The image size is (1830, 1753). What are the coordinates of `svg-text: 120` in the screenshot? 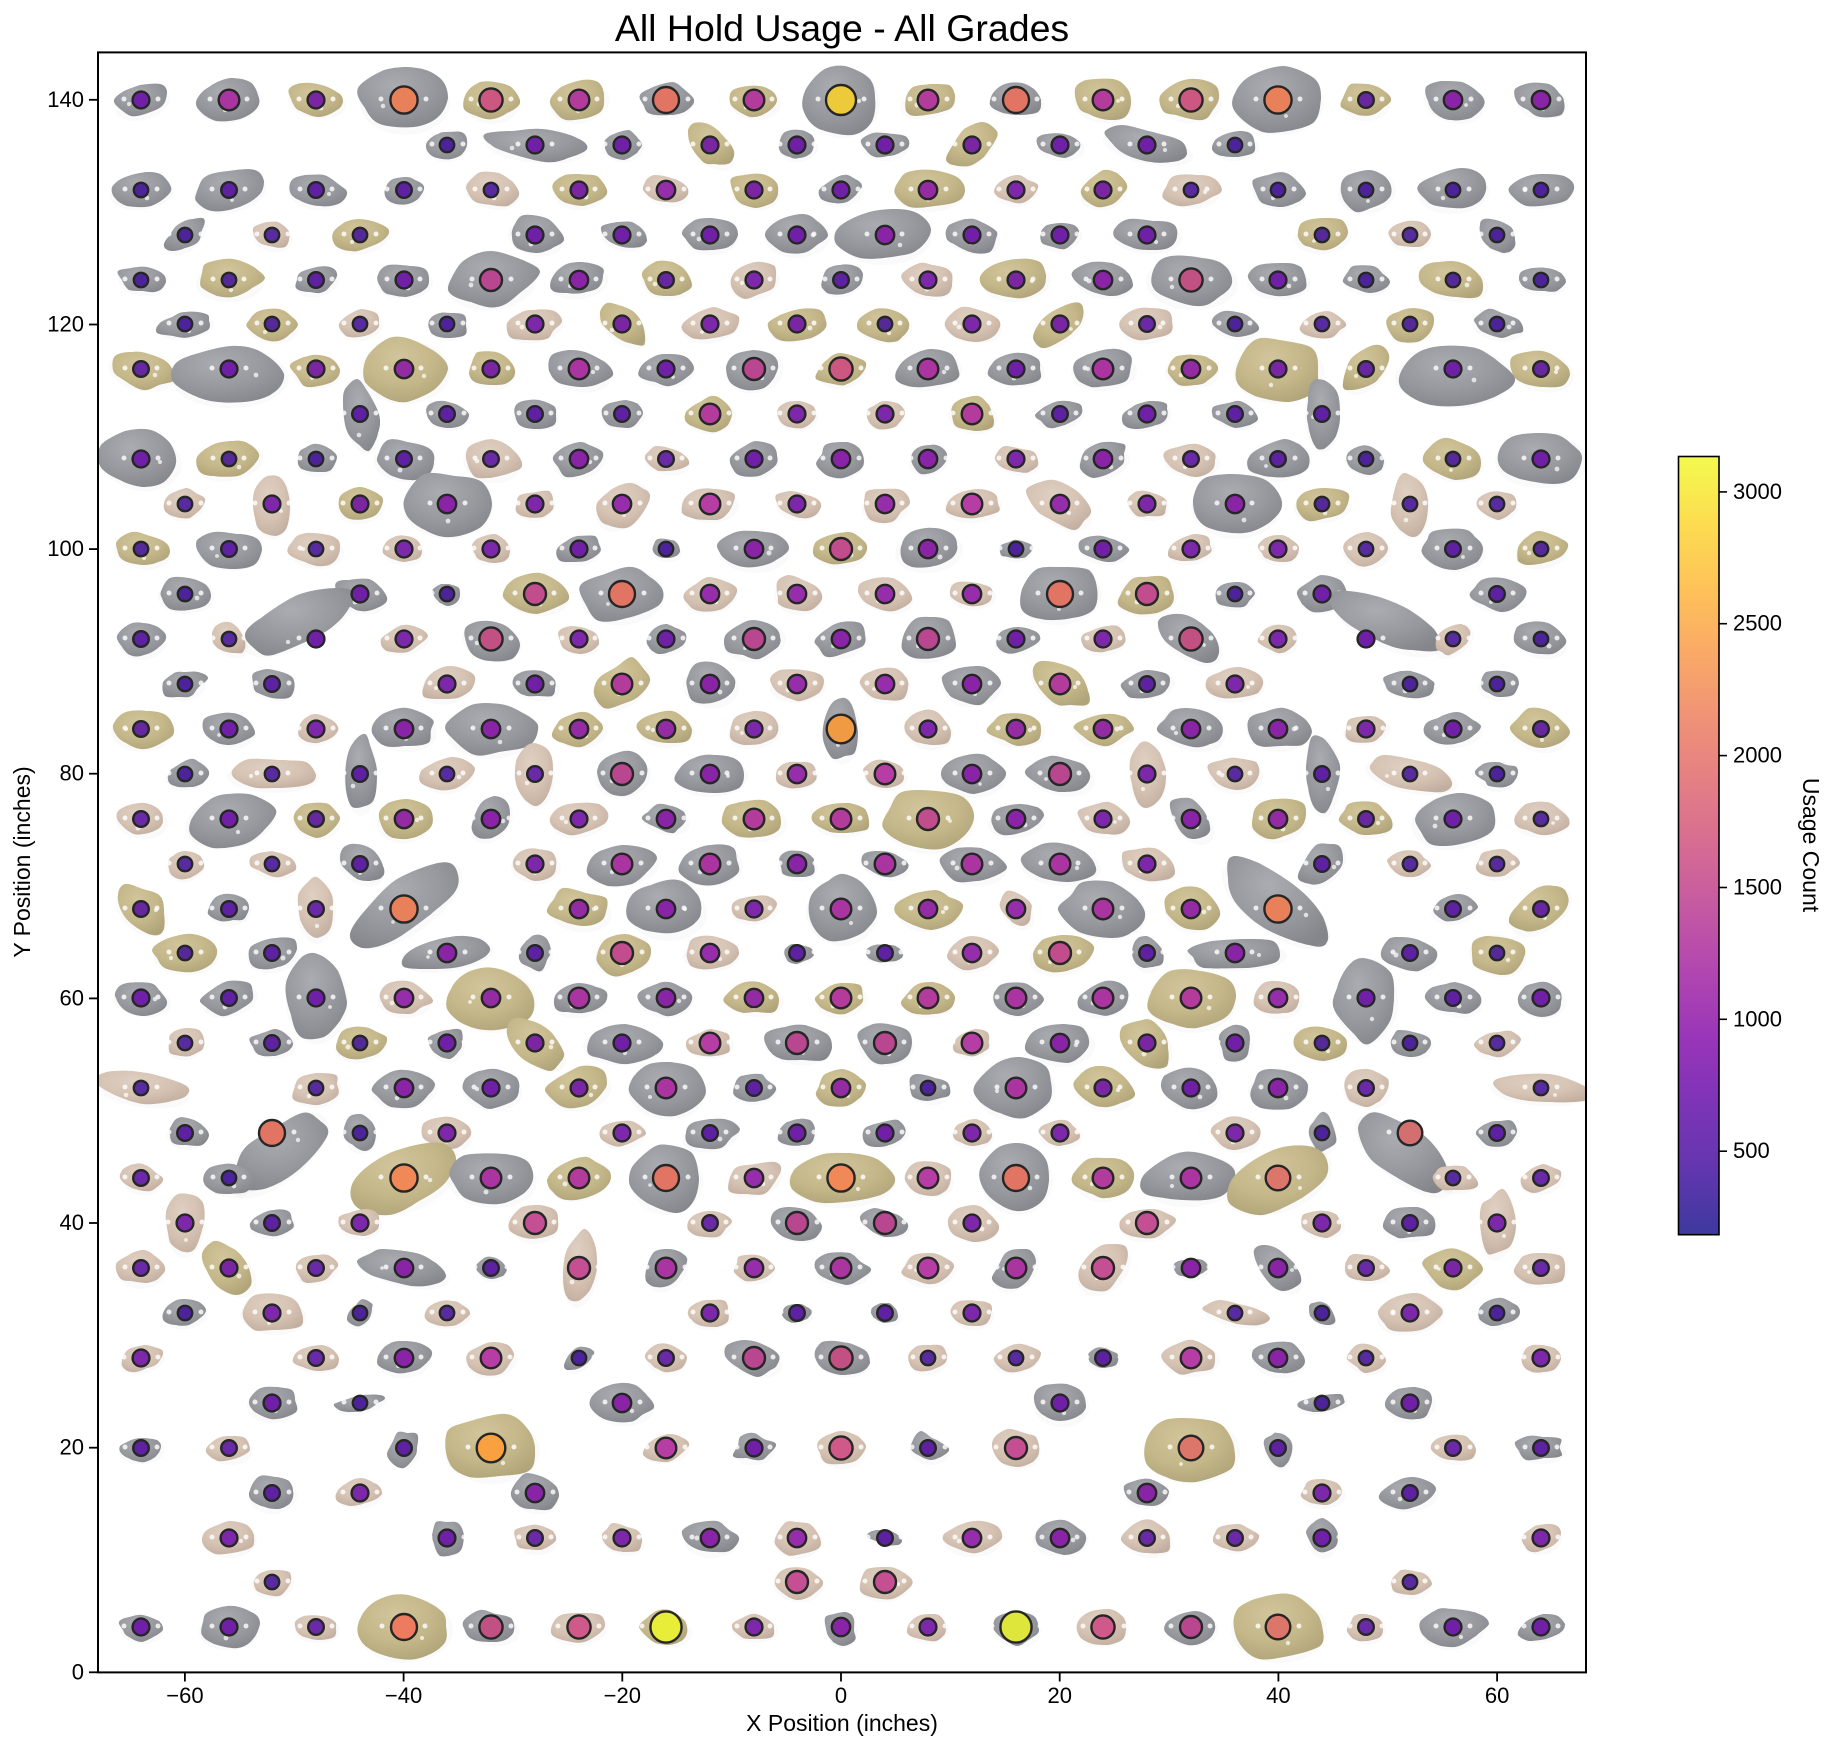 It's located at (65, 324).